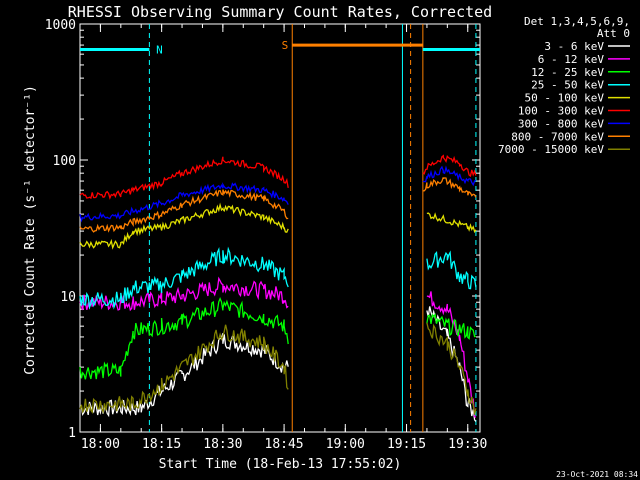  What do you see at coordinates (561, 111) in the screenshot?
I see `legend-label: 100 - 300 keV` at bounding box center [561, 111].